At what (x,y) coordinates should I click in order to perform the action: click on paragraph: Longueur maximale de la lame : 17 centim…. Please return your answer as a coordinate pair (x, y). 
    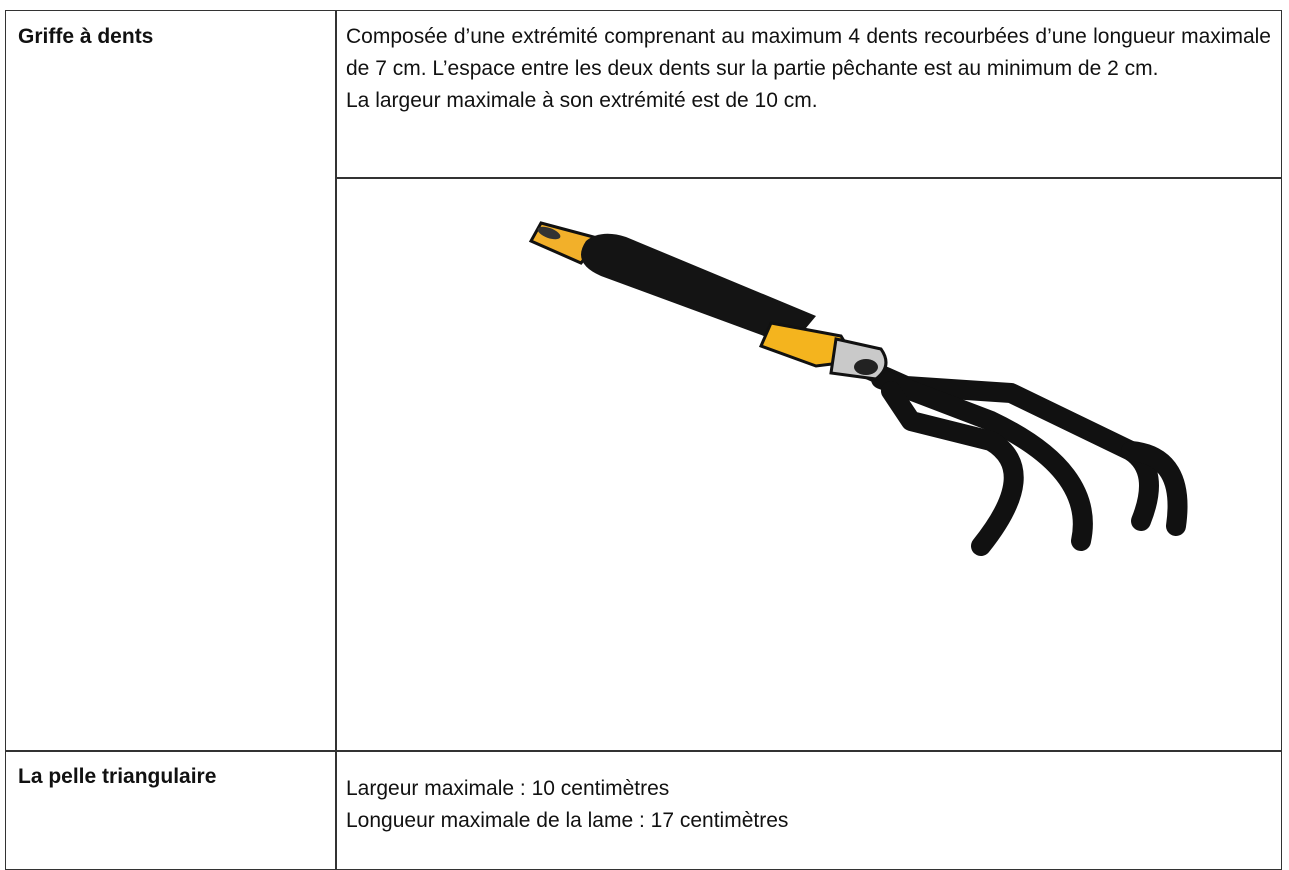
    Looking at the image, I should click on (567, 820).